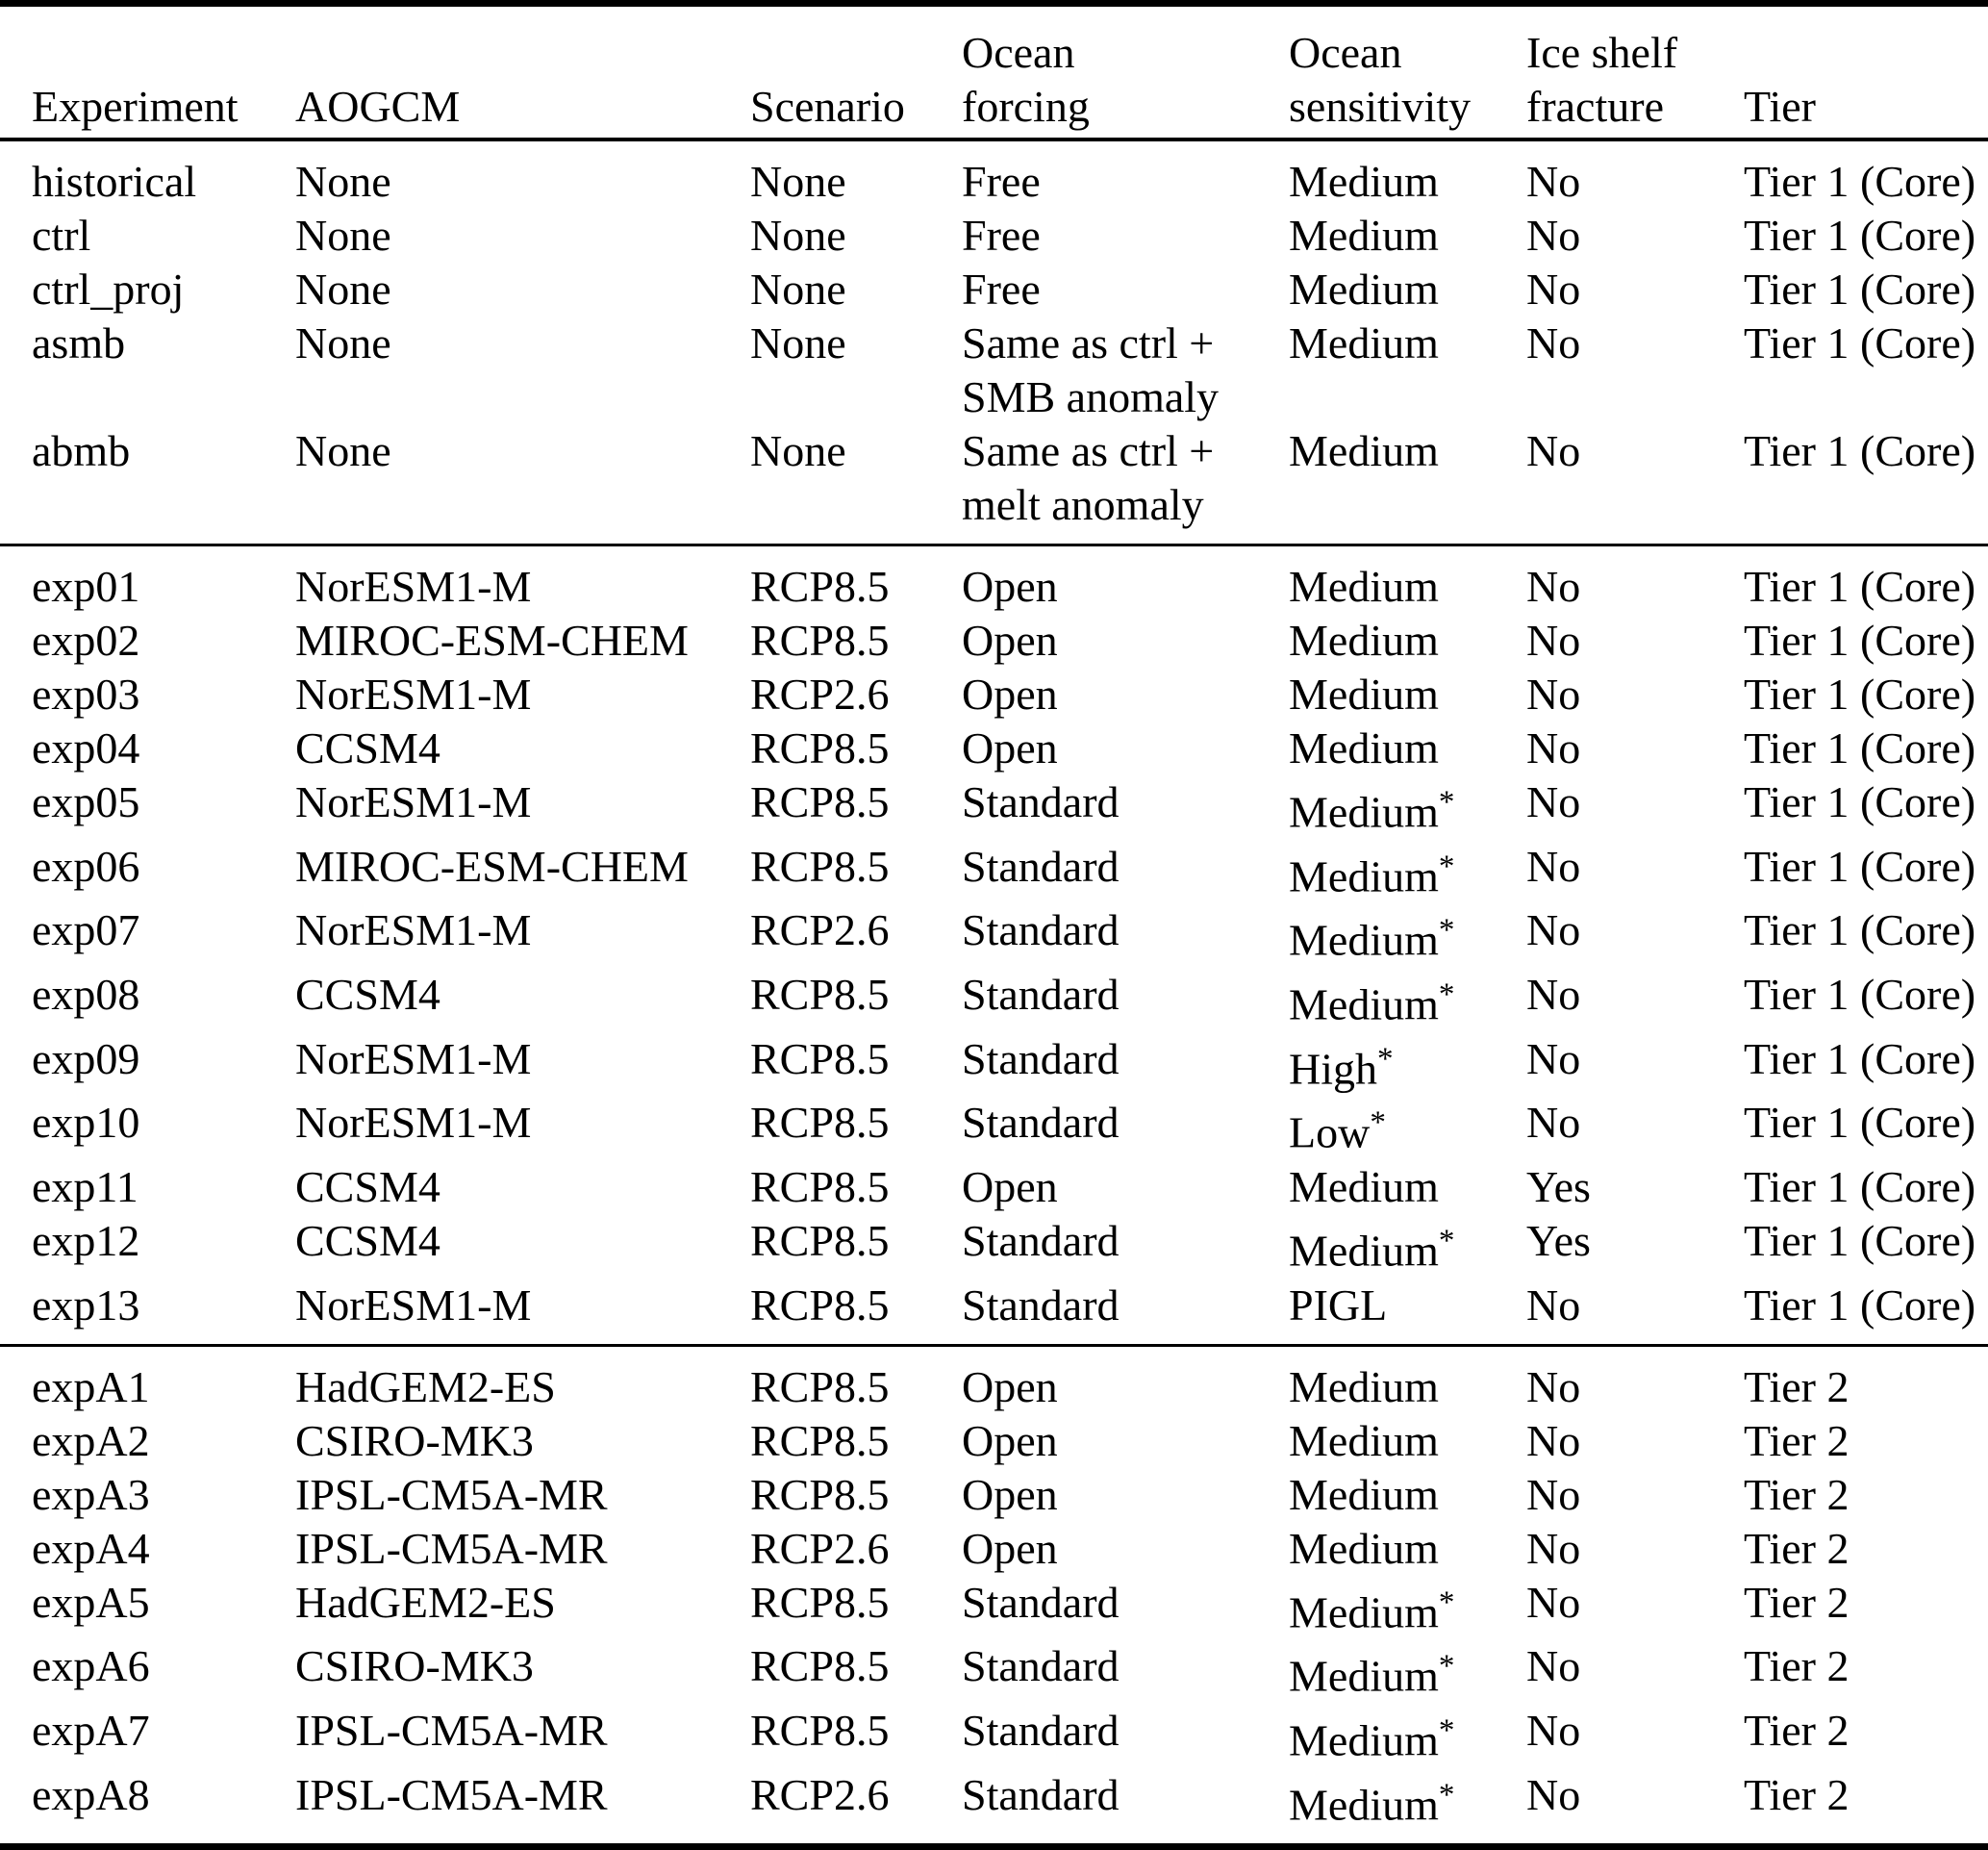 The image size is (1988, 1850). I want to click on cell-experiment: expA5, so click(91, 1602).